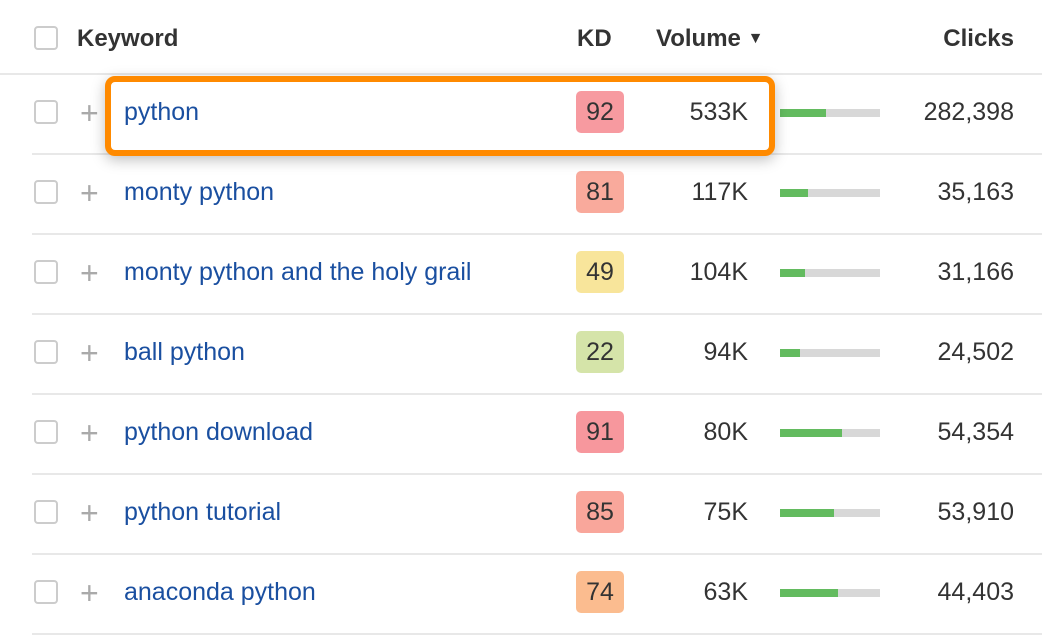  What do you see at coordinates (537, 354) in the screenshot?
I see `table-row: + ball python 22 94K 24,502` at bounding box center [537, 354].